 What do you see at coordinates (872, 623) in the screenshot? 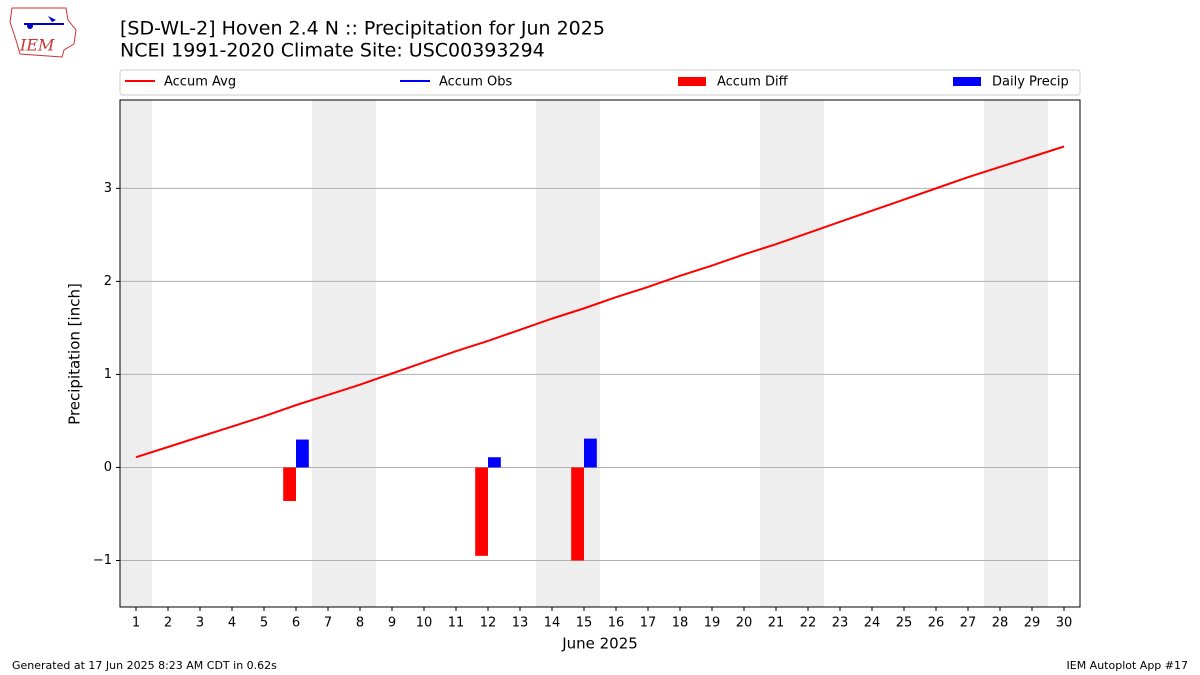
I see `x-tick-label: 24` at bounding box center [872, 623].